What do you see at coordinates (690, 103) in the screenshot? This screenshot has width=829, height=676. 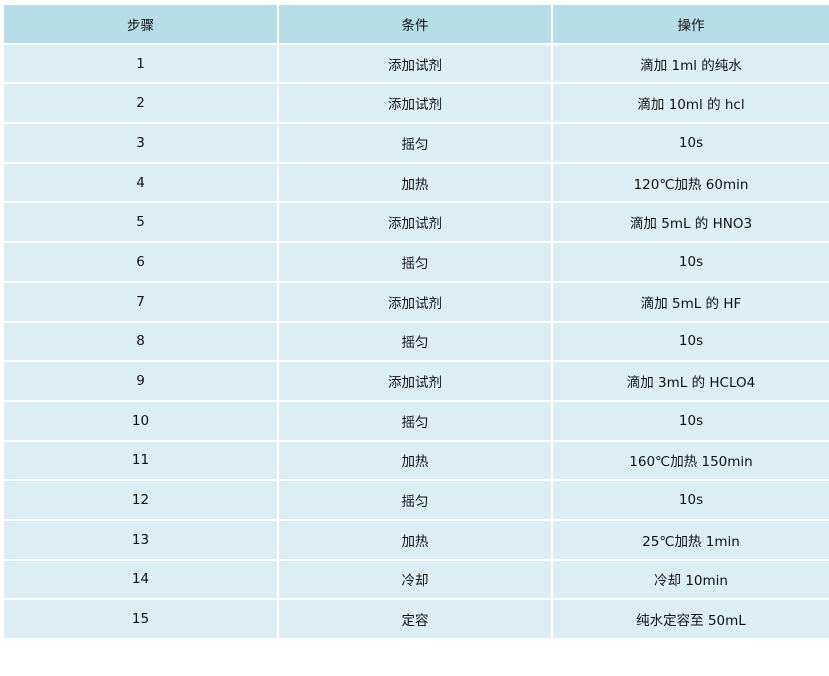 I see `cell-operation: 滴加 10ml 的 hcl` at bounding box center [690, 103].